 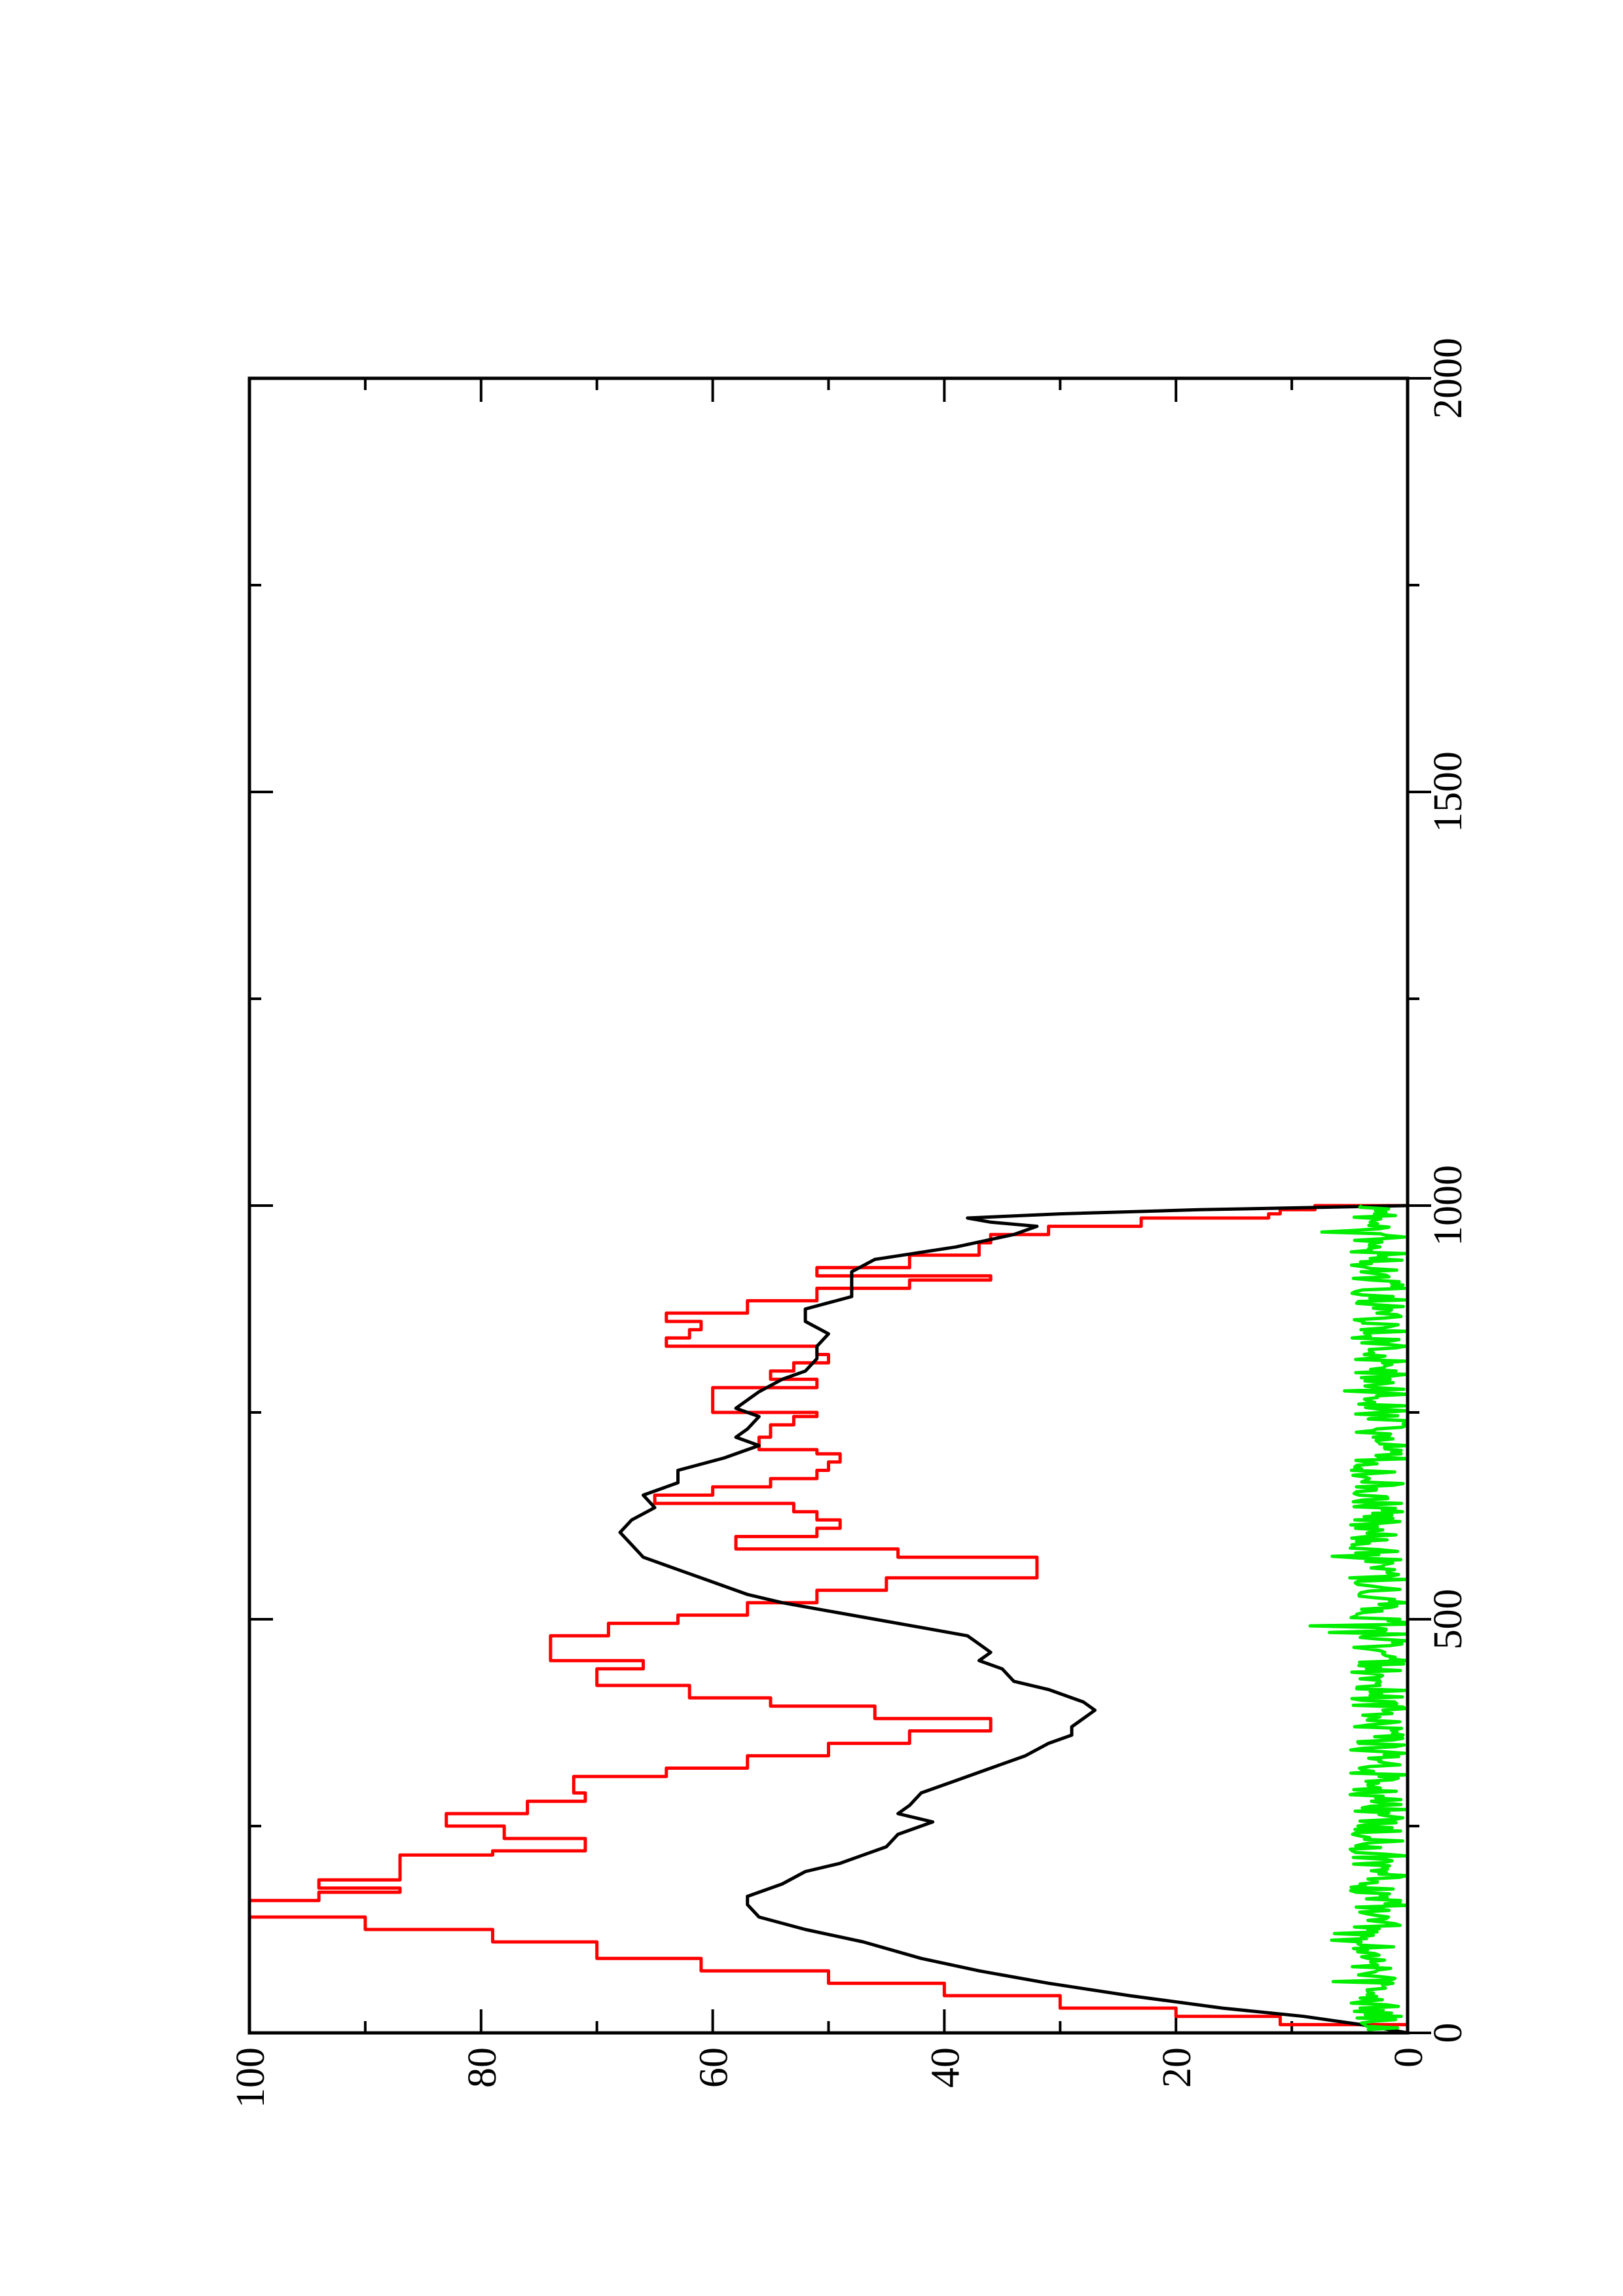 I want to click on x-tick-label: 1500, so click(x=1448, y=792).